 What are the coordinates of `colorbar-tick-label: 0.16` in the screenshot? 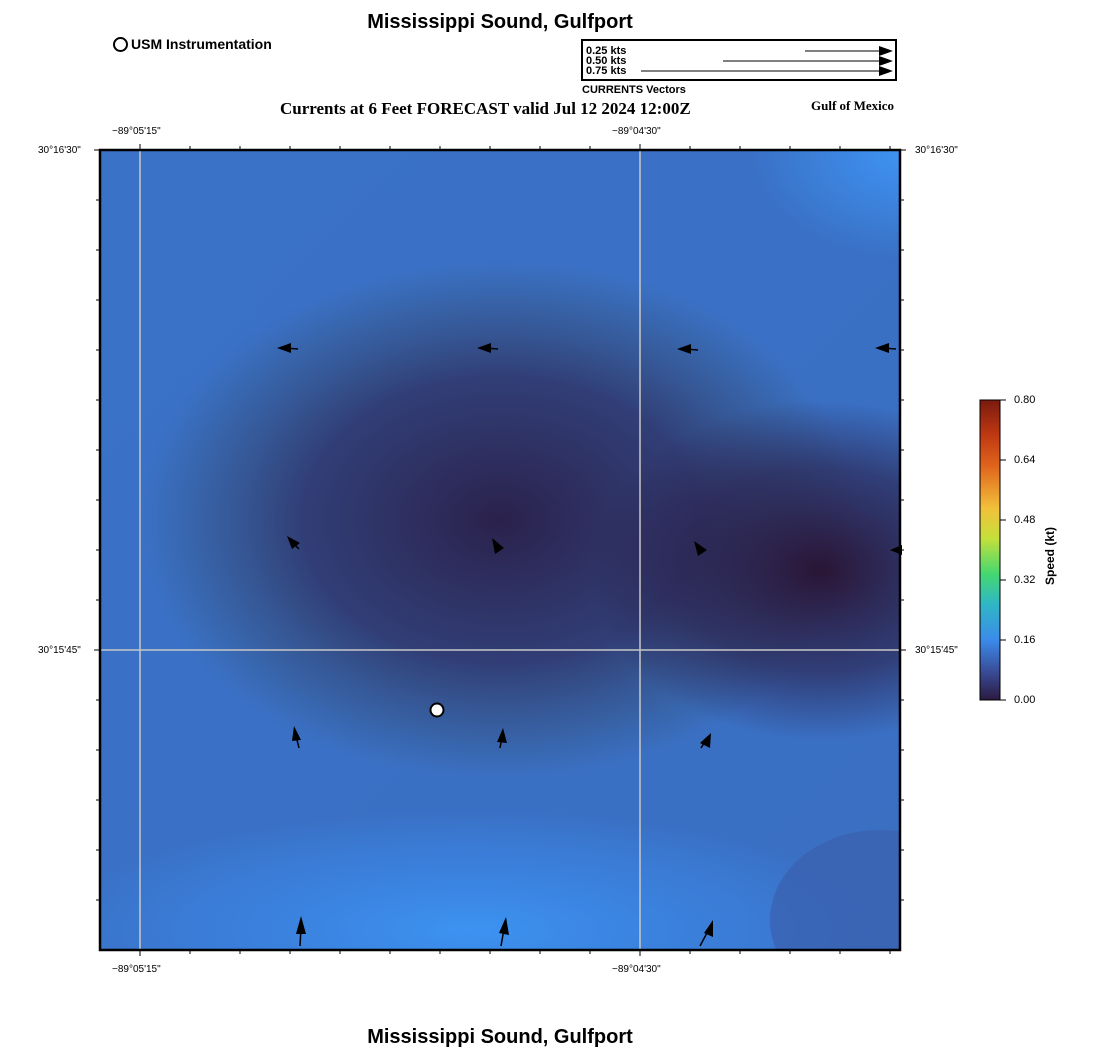 It's located at (1025, 640).